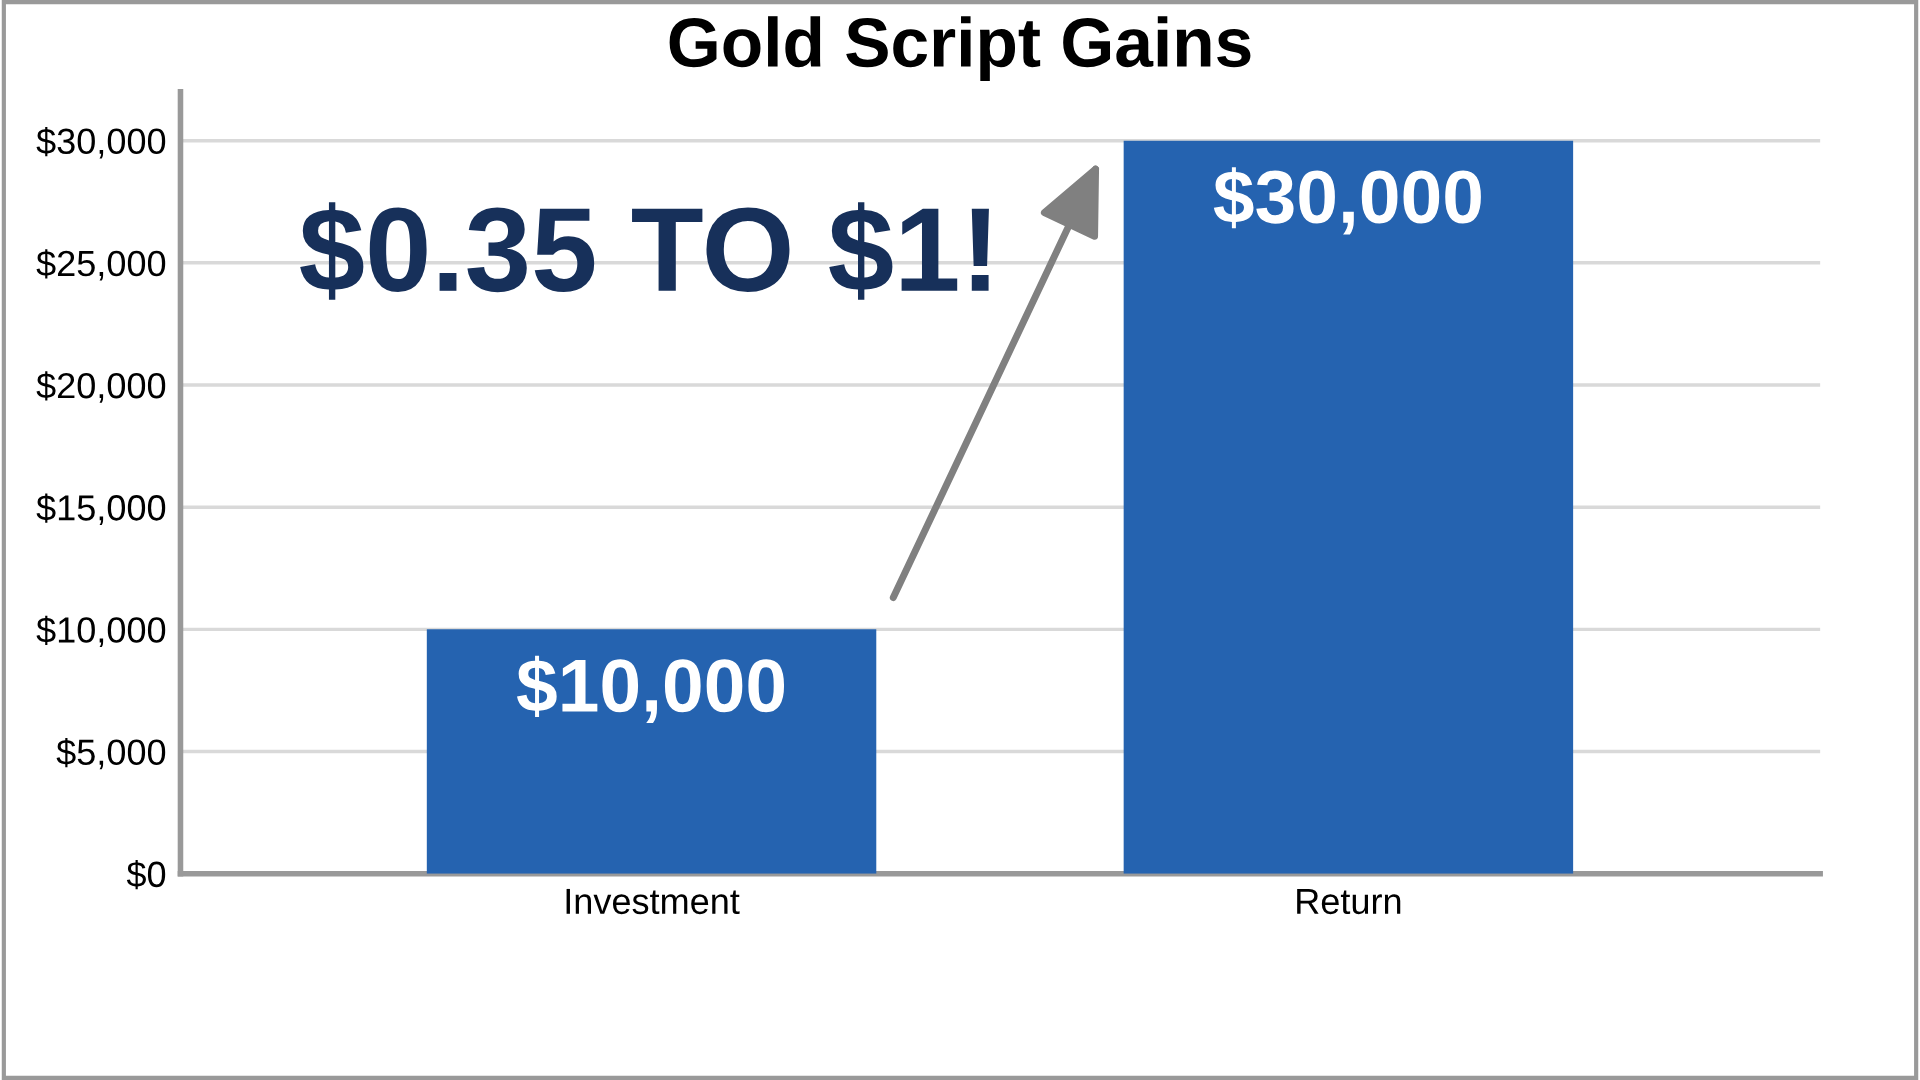 Image resolution: width=1920 pixels, height=1080 pixels. Describe the element at coordinates (960, 48) in the screenshot. I see `chart-title: Gold Script Gains` at that location.